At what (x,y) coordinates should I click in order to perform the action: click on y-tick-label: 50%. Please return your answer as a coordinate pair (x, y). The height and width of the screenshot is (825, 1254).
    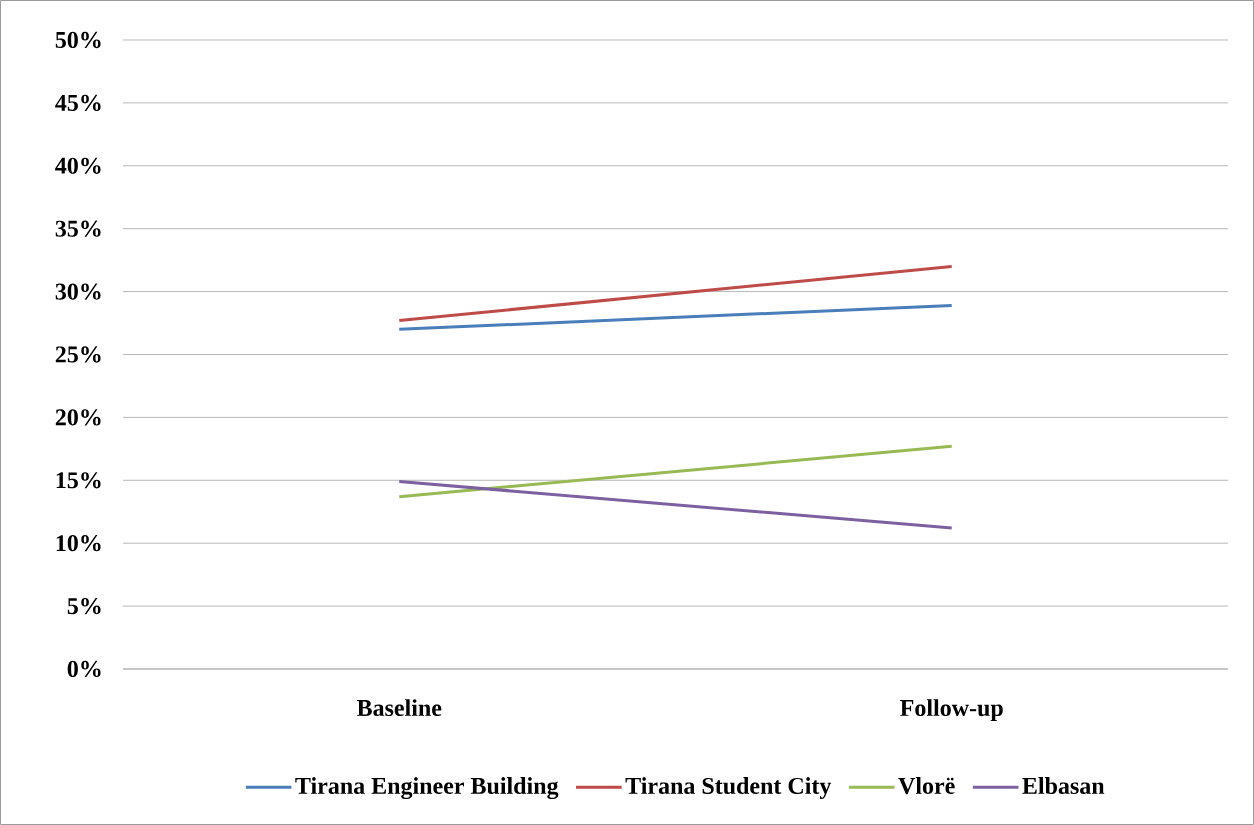
    Looking at the image, I should click on (78, 40).